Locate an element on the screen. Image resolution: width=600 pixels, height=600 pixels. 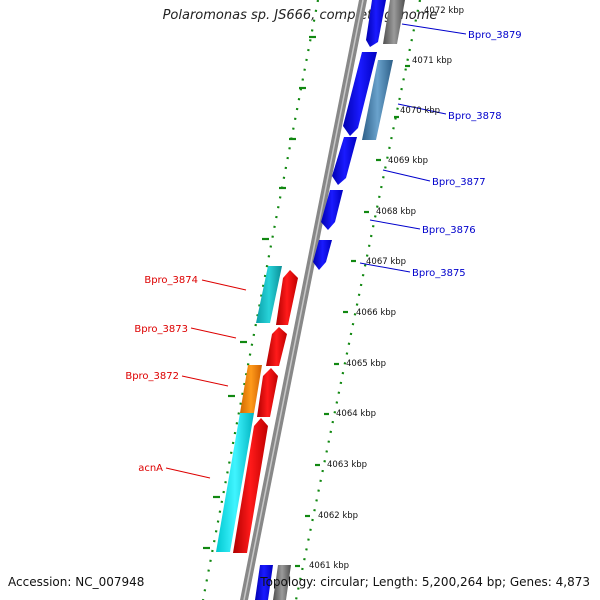
tick-label-4072: 4072 kbp is located at coordinates (444, 11).